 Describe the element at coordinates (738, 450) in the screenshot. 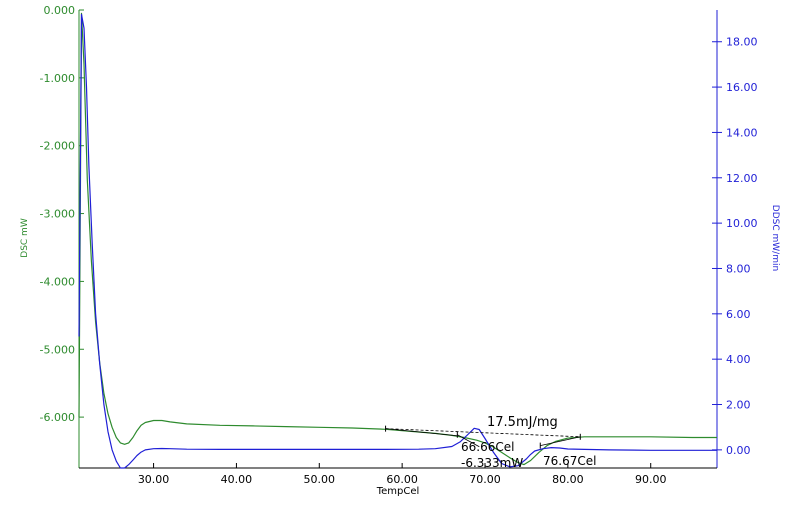

I see `y-right-tick-label: 0.00` at that location.